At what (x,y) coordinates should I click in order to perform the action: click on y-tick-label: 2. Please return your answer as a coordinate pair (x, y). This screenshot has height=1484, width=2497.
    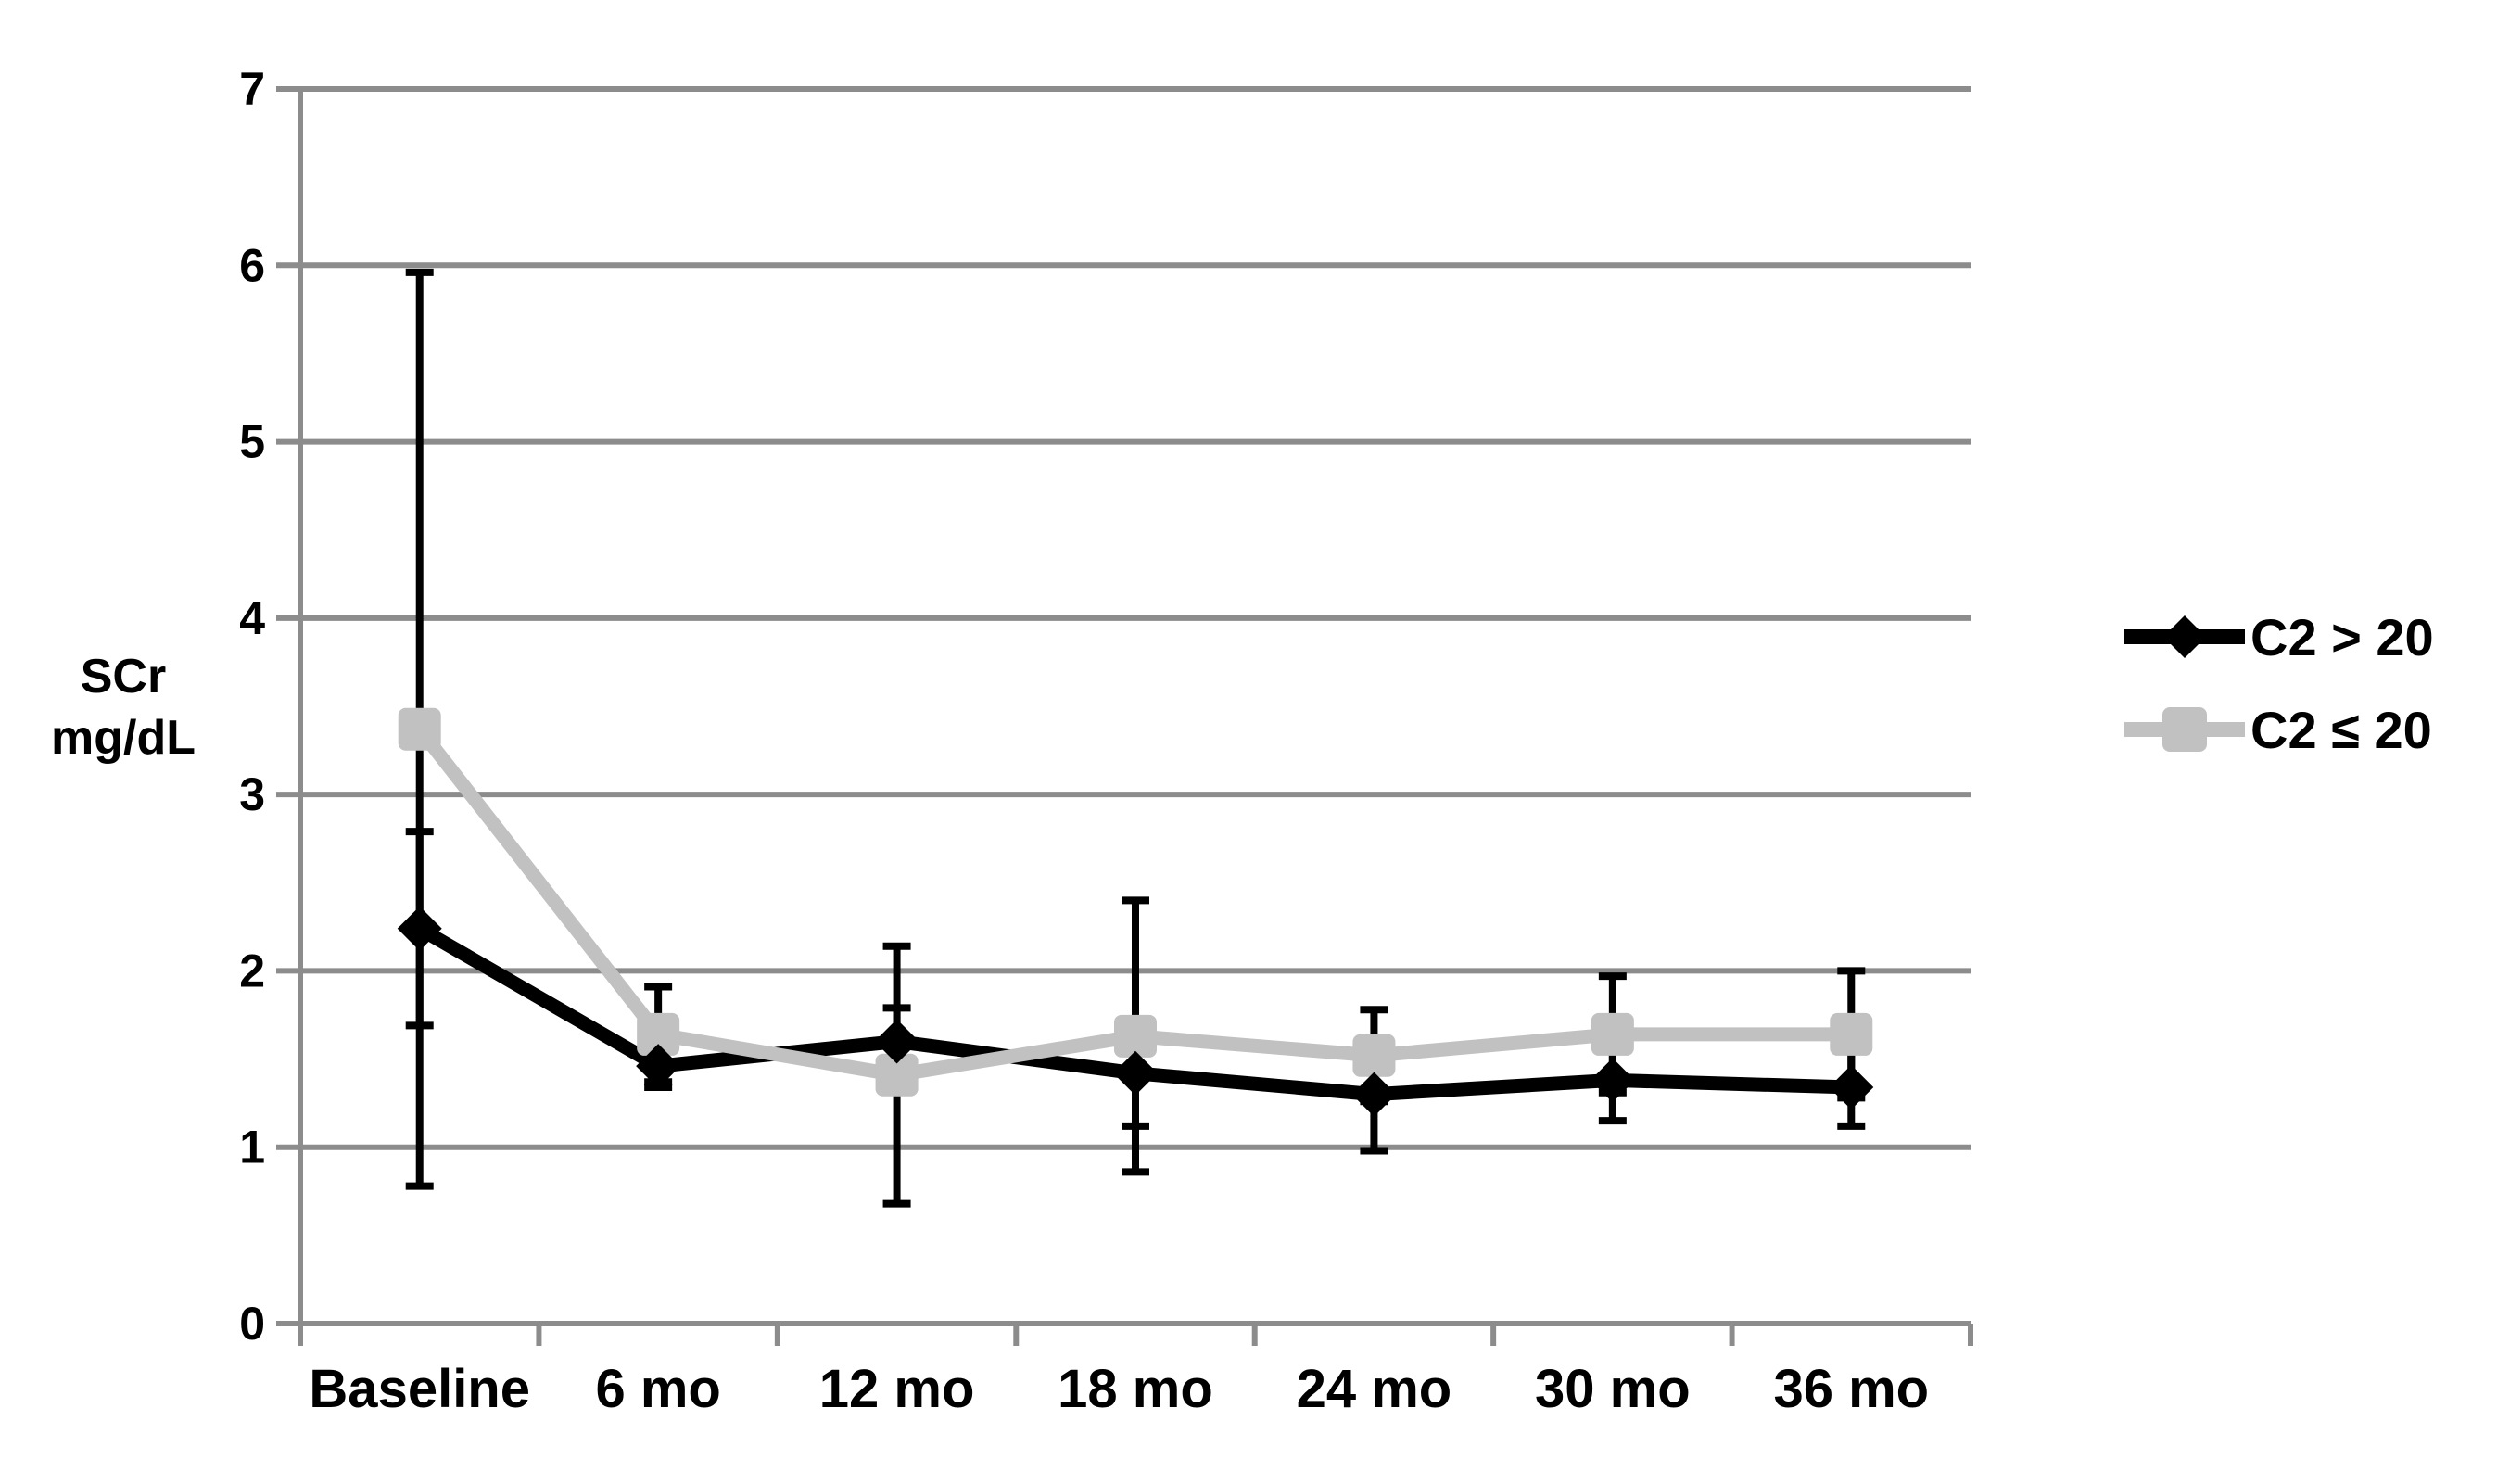
    Looking at the image, I should click on (252, 971).